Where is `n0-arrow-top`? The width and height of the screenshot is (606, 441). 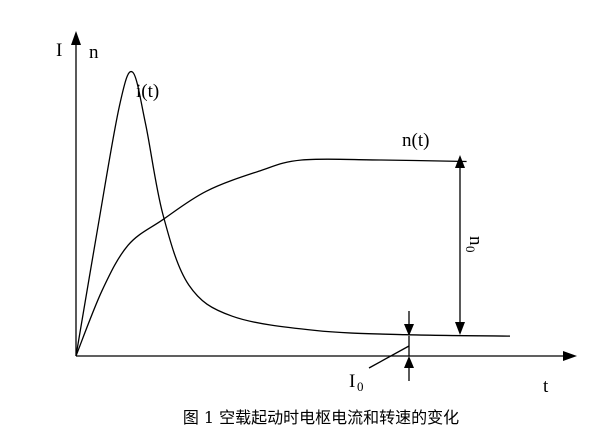 n0-arrow-top is located at coordinates (460, 161).